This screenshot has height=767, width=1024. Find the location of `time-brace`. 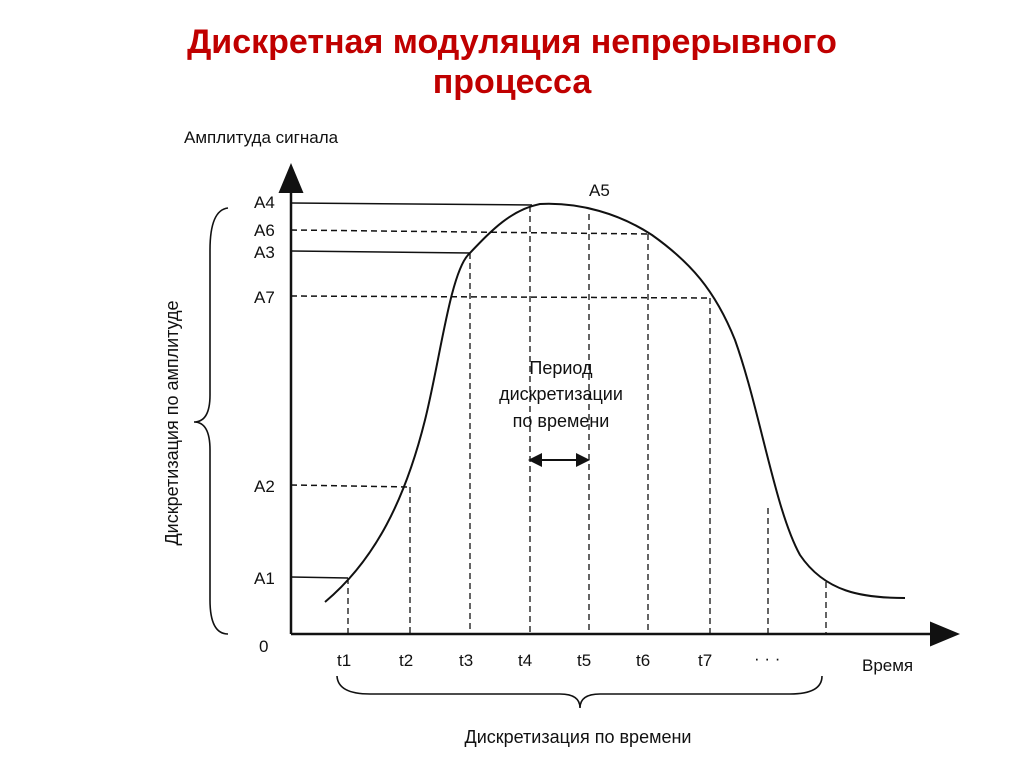

time-brace is located at coordinates (579, 692).